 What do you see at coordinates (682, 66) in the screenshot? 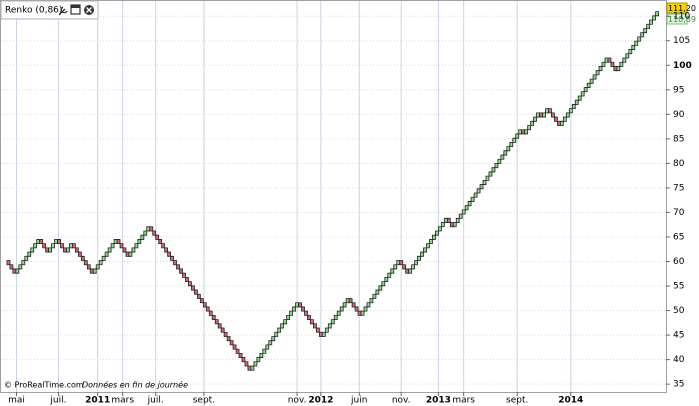
I see `y-tick-label: 100` at bounding box center [682, 66].